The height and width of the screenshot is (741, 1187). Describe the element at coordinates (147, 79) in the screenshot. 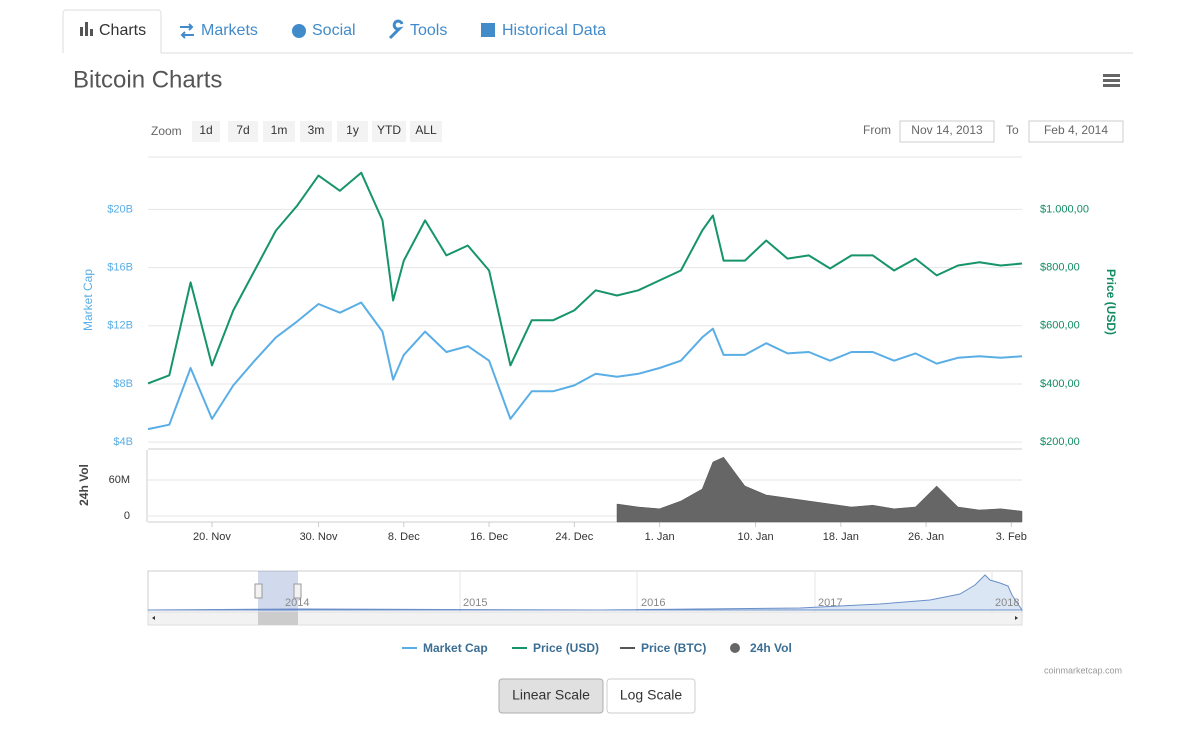

I see `chart-title: Bitcoin Charts` at that location.